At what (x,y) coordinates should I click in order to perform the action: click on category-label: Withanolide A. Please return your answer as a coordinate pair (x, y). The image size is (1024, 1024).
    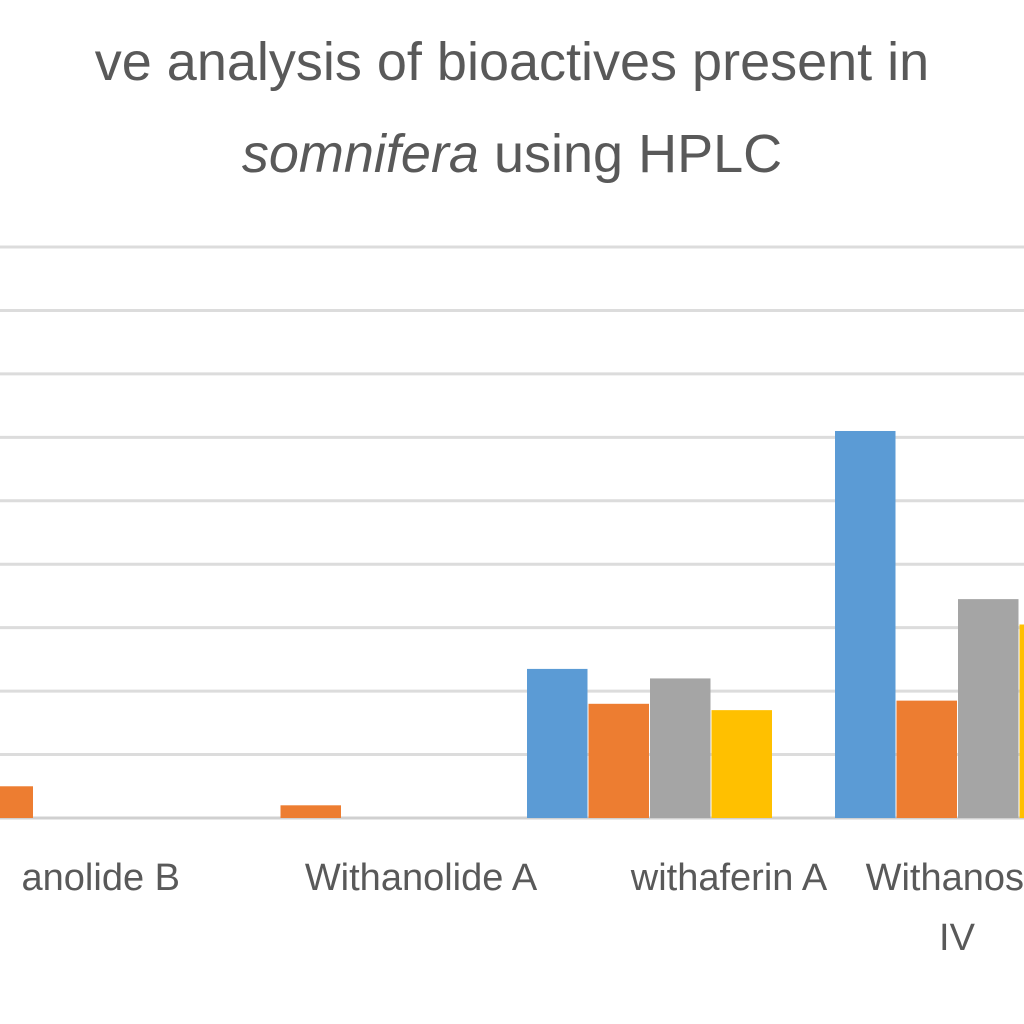
    Looking at the image, I should click on (421, 878).